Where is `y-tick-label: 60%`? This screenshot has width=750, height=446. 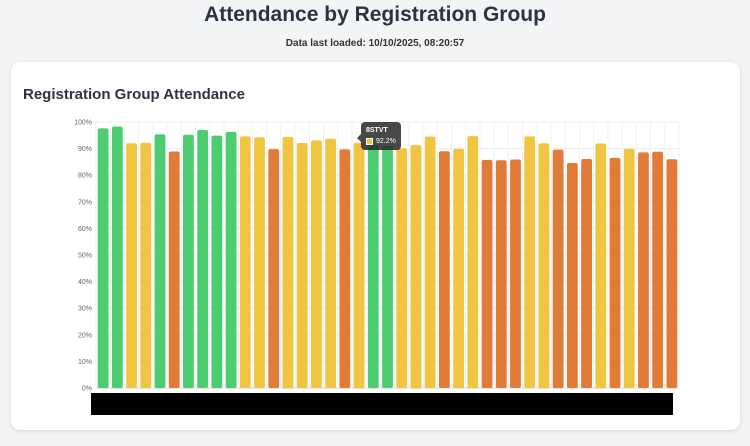 y-tick-label: 60% is located at coordinates (85, 229).